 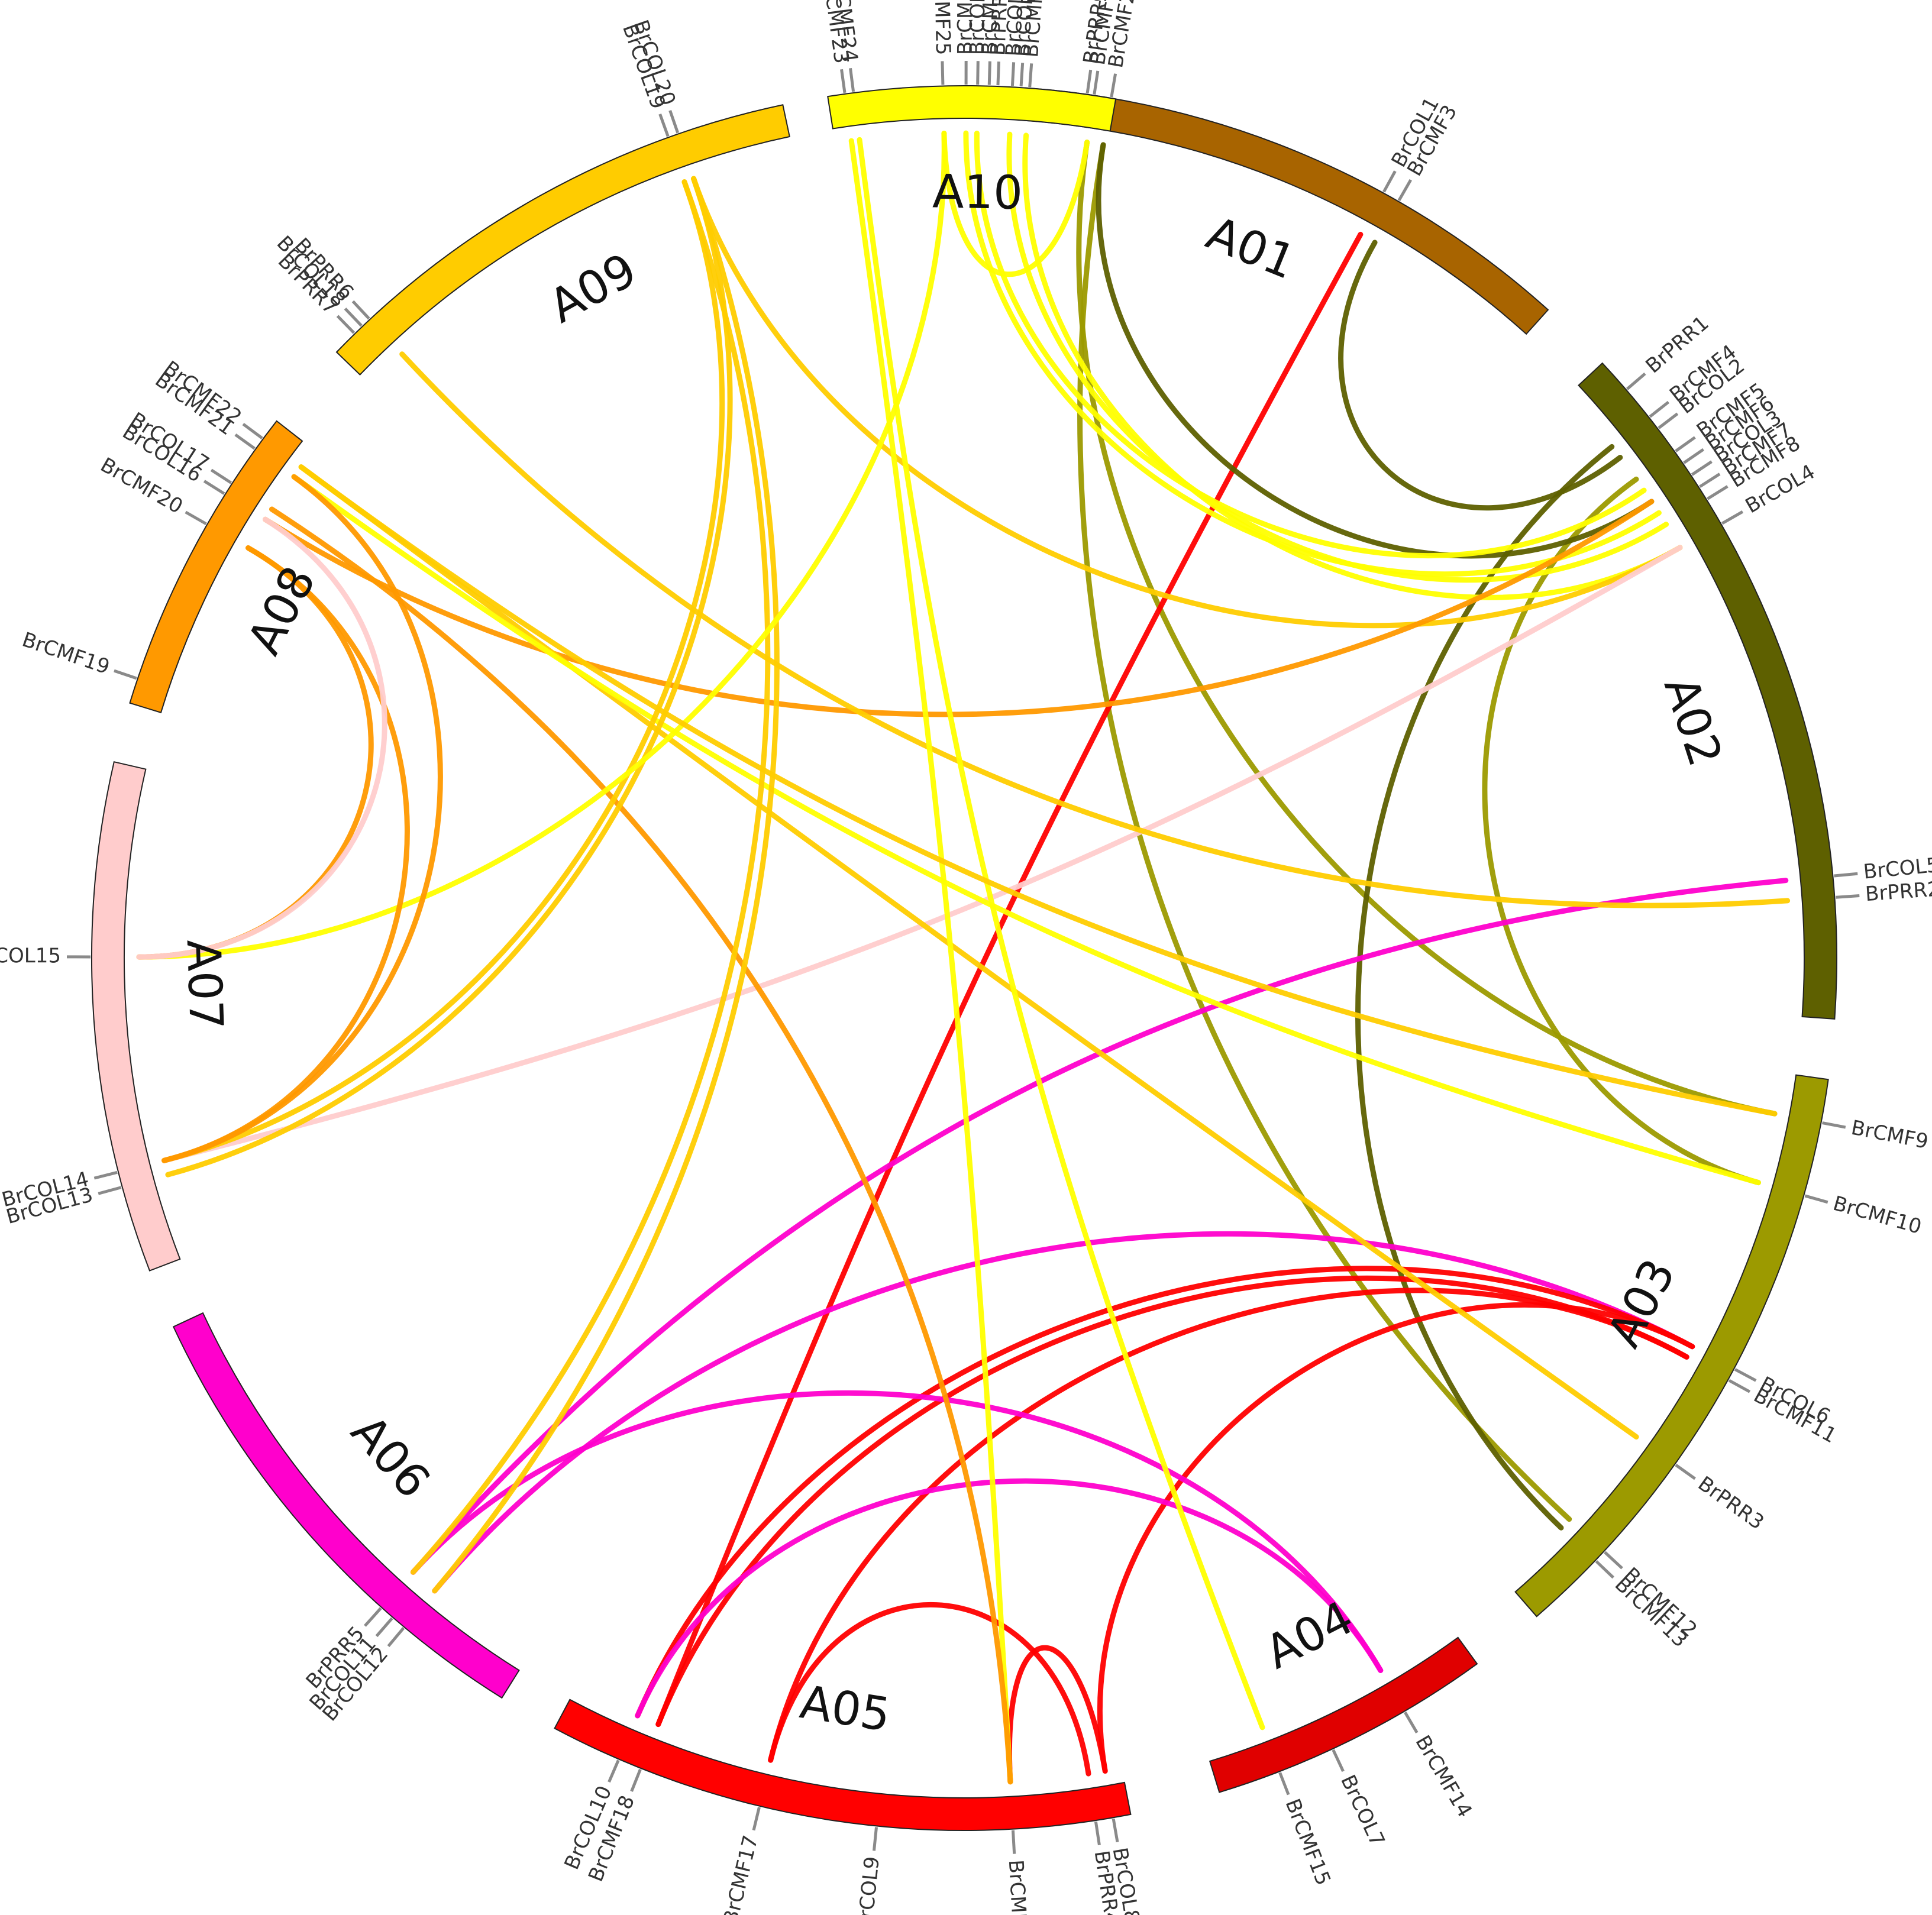 I want to click on gene-label-BrCMF17: BrCMF17, so click(x=741, y=1874).